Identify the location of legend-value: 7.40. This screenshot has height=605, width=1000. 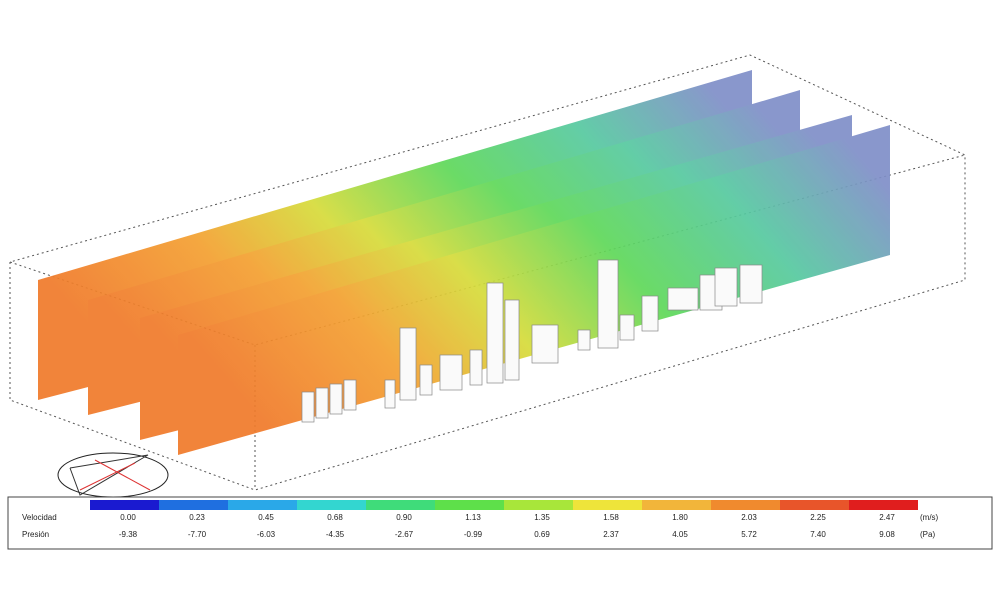
(818, 534).